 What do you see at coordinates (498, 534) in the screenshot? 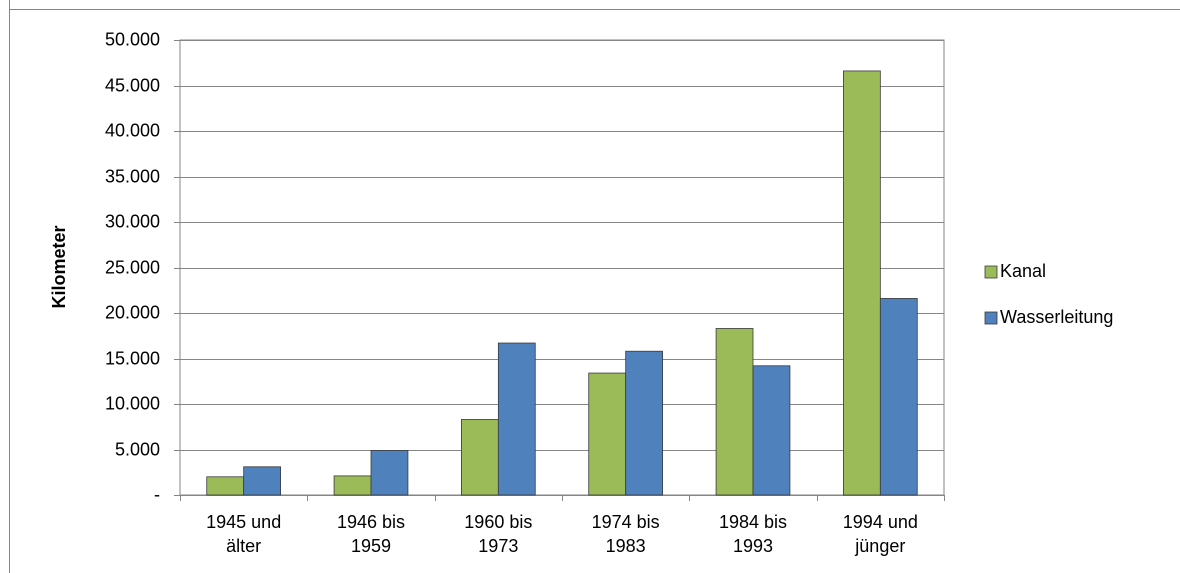
I see `x-tick-label: 1960 bis 1973` at bounding box center [498, 534].